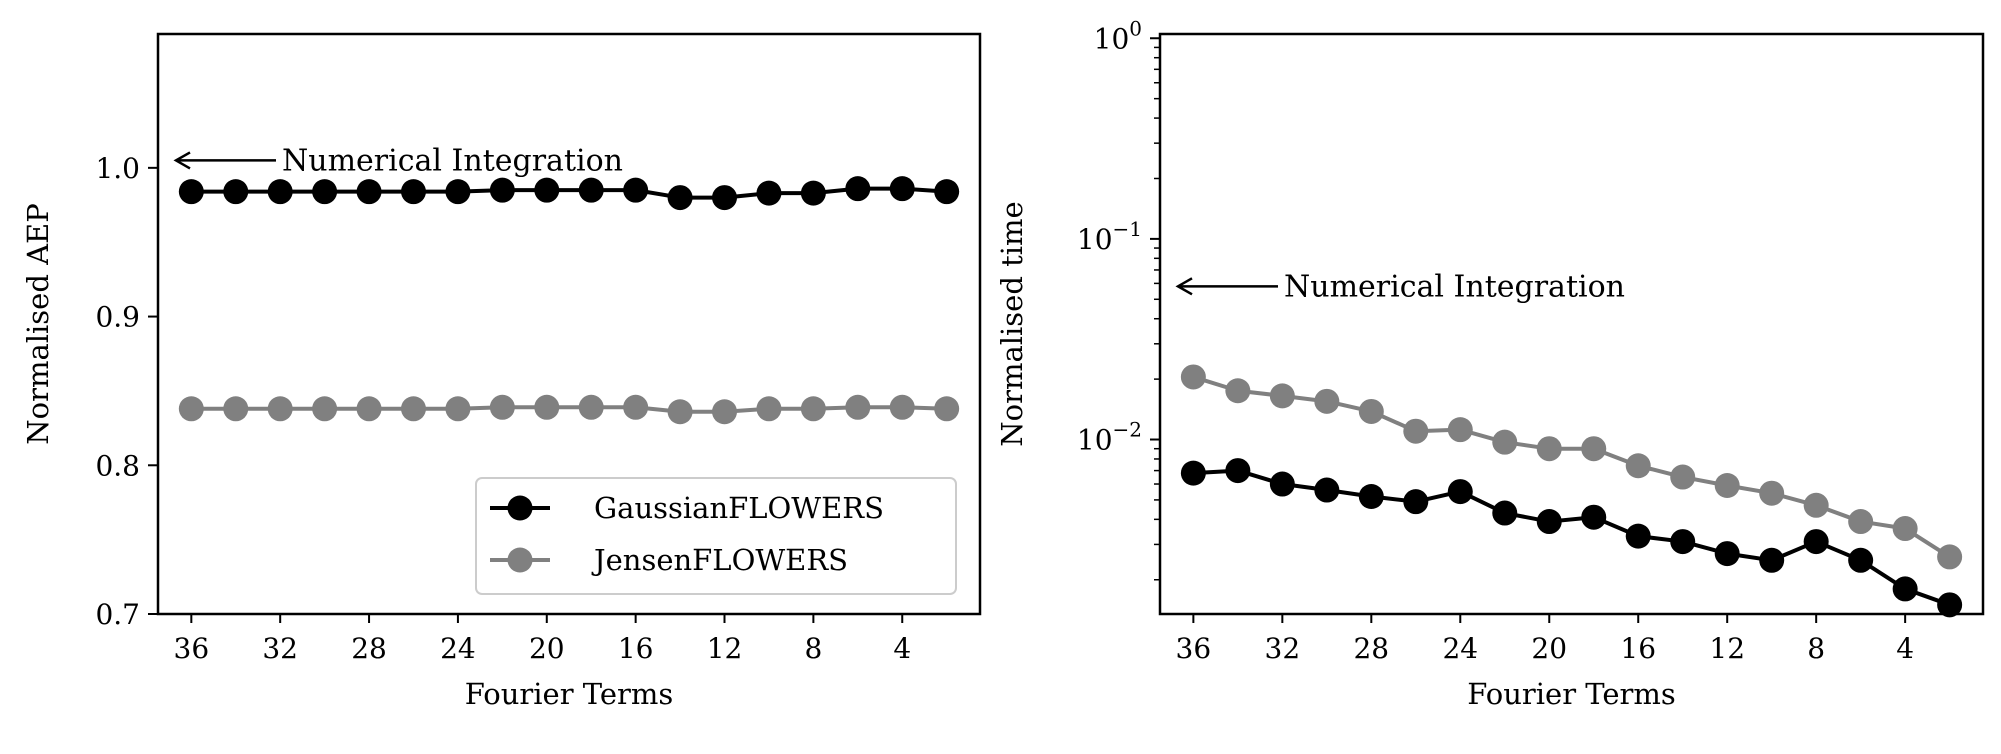  Describe the element at coordinates (719, 560) in the screenshot. I see `legend-label: JensenFLOWERS` at that location.